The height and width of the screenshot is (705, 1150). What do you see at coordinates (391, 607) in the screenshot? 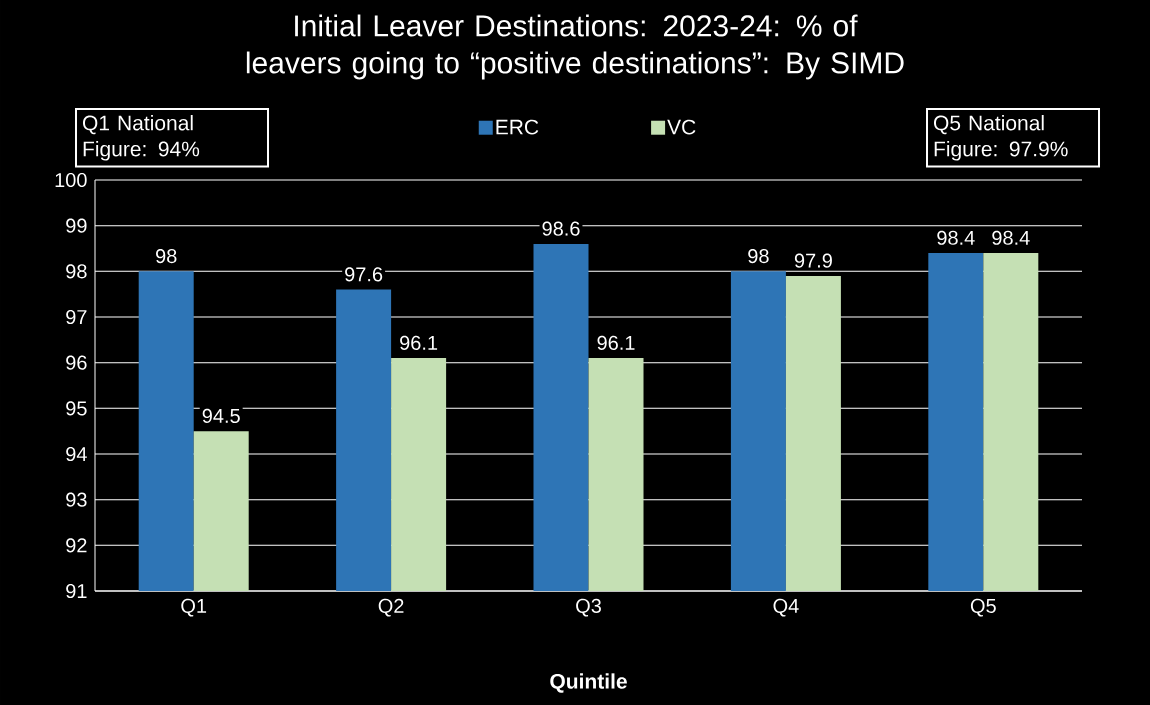
I see `x-tick-label: Q2` at bounding box center [391, 607].